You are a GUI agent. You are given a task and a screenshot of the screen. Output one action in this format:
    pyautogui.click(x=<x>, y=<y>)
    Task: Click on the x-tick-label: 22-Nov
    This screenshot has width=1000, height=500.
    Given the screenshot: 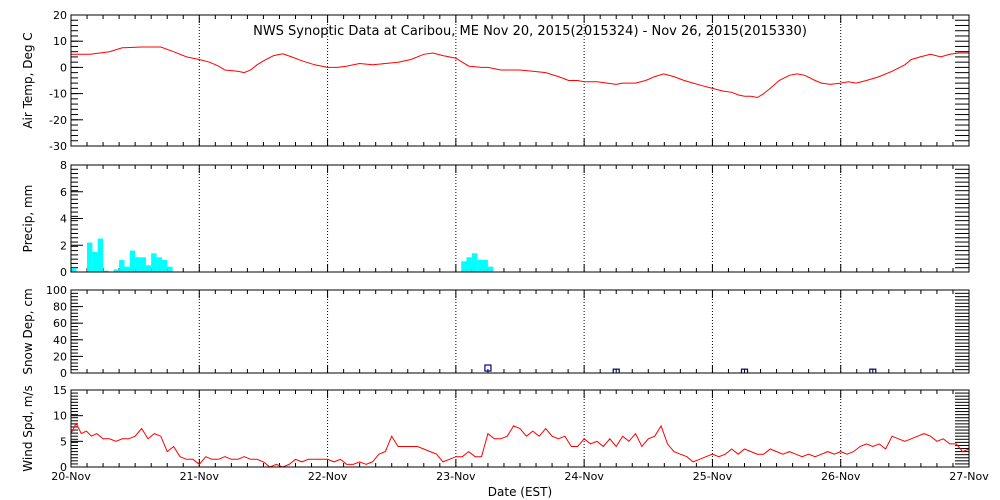 What is the action you would take?
    pyautogui.click(x=328, y=476)
    